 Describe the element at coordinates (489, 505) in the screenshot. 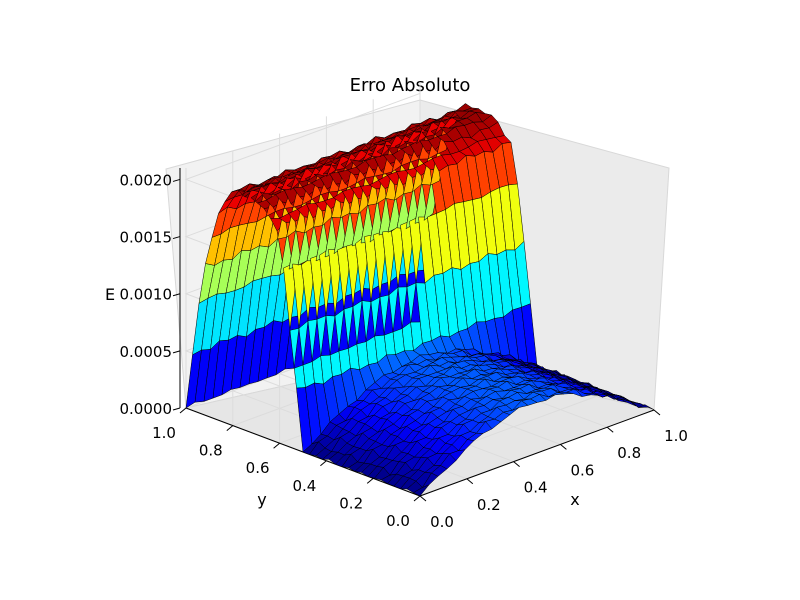

I see `x-tick-label: 0.2` at that location.